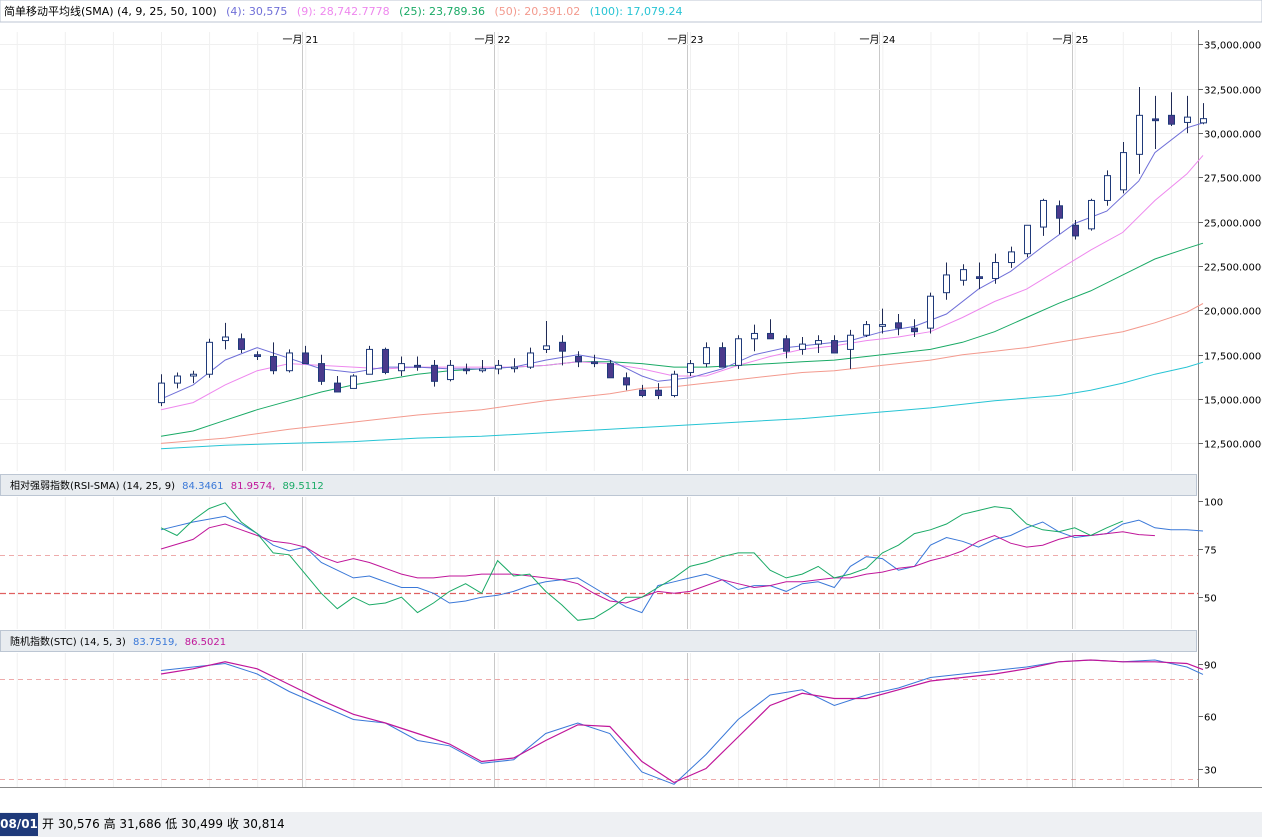 The width and height of the screenshot is (1262, 837). What do you see at coordinates (68, 641) in the screenshot?
I see `stc-legend-title: 随机指数(STC) (14, 5, 3)` at bounding box center [68, 641].